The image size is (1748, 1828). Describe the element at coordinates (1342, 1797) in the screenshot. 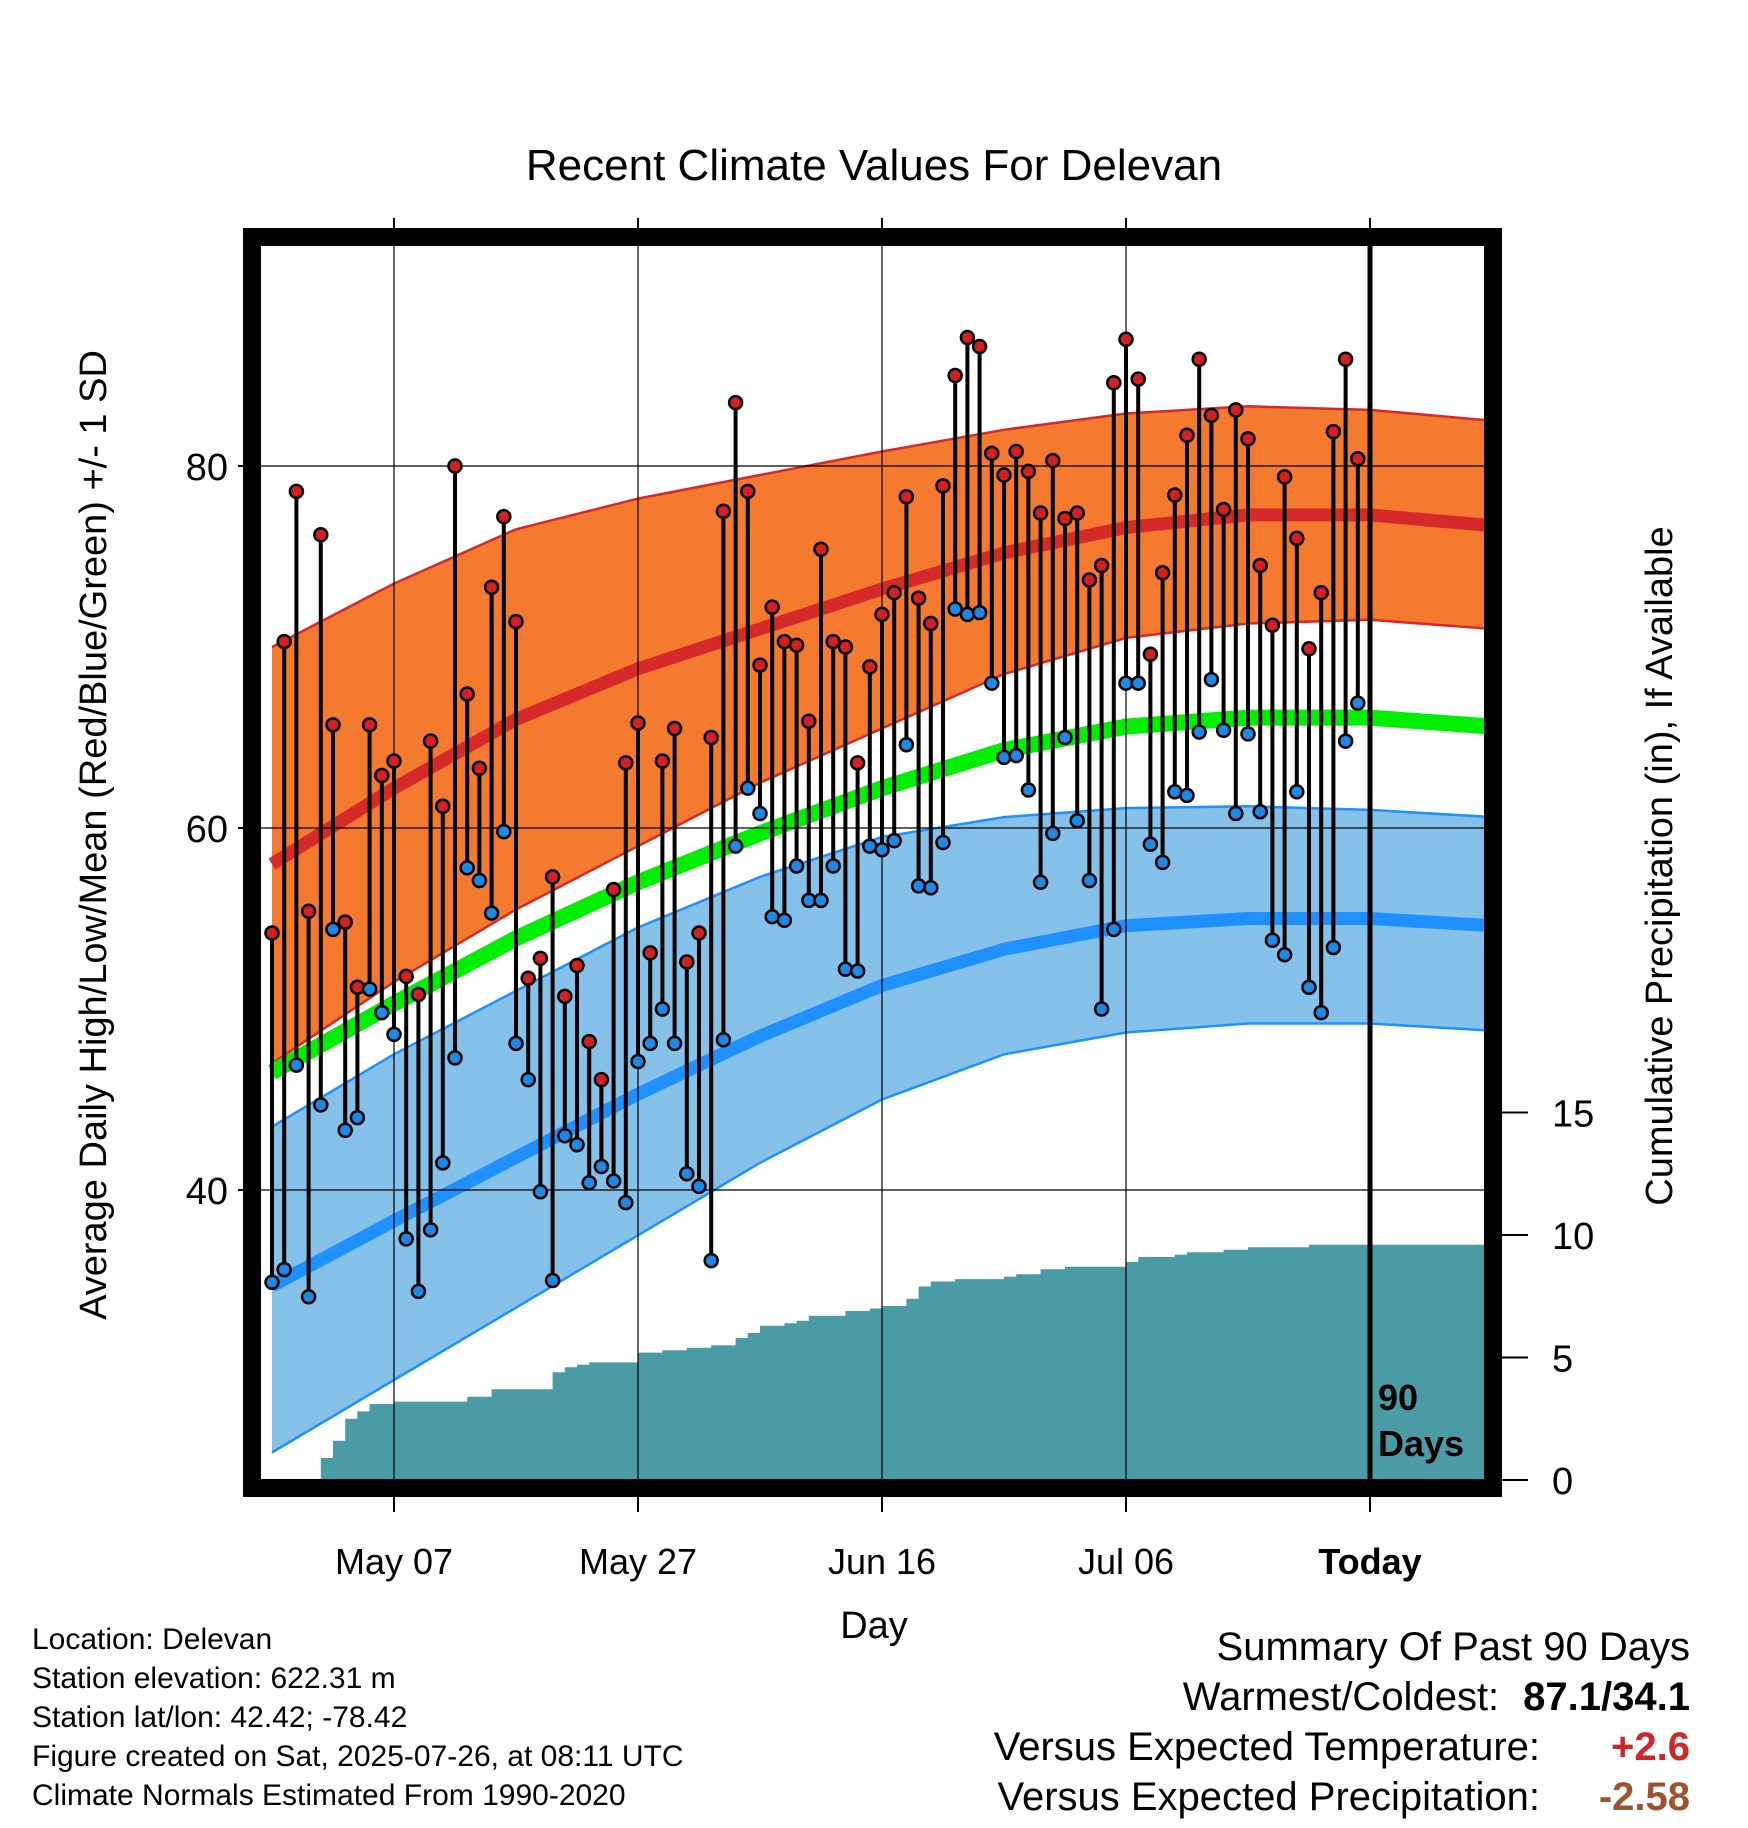

I see `precip-anomaly-row: Versus Expected Precipitation: -2.58` at that location.